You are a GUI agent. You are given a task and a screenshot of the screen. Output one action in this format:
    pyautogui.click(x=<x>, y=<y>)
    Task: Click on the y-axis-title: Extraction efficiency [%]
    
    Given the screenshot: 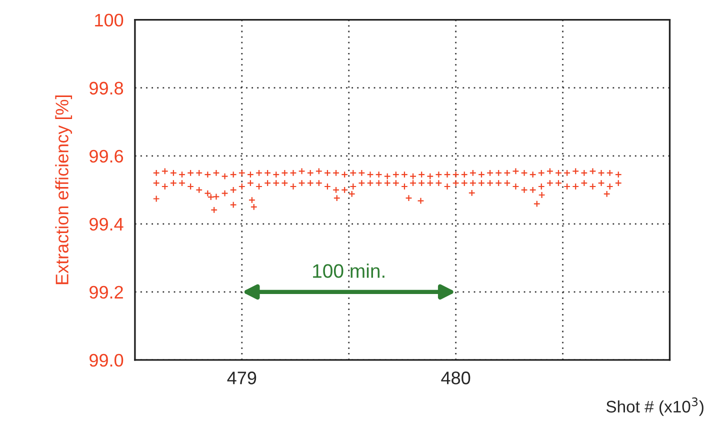 What is the action you would take?
    pyautogui.click(x=63, y=190)
    